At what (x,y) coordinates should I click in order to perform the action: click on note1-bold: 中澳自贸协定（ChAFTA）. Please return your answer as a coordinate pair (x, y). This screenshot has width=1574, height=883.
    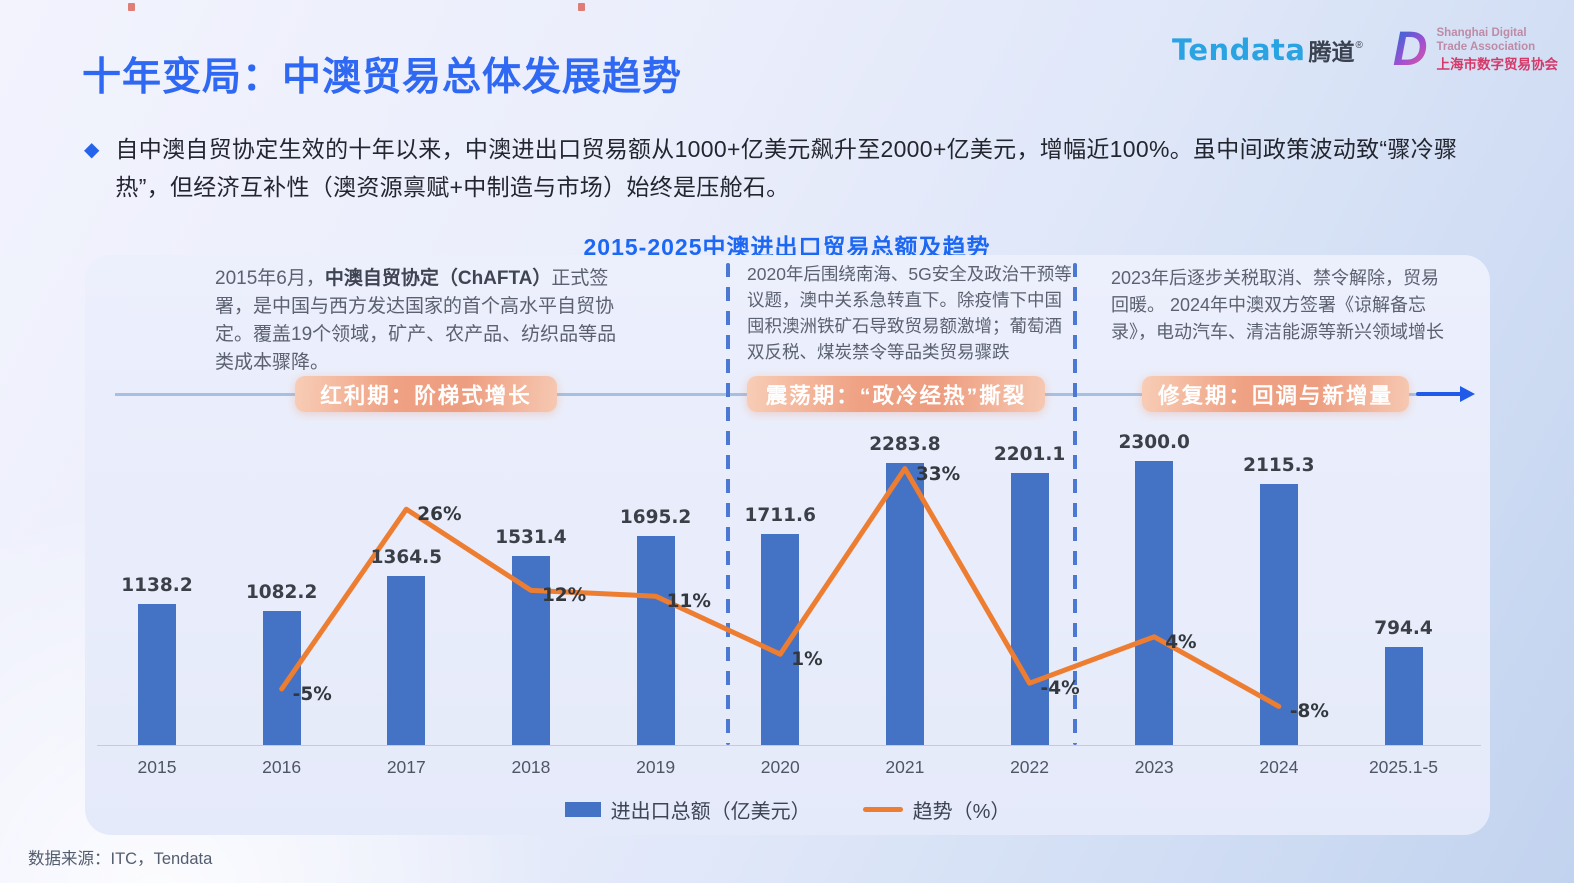
    Looking at the image, I should click on (438, 278).